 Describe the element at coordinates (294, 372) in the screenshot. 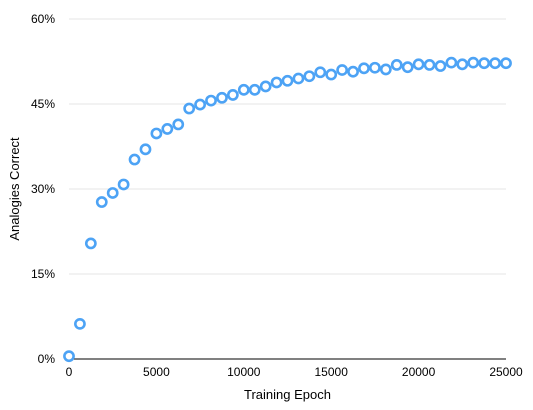

I see `x-axis-ticks: 0 5000 10000 15000 20000 25000` at that location.